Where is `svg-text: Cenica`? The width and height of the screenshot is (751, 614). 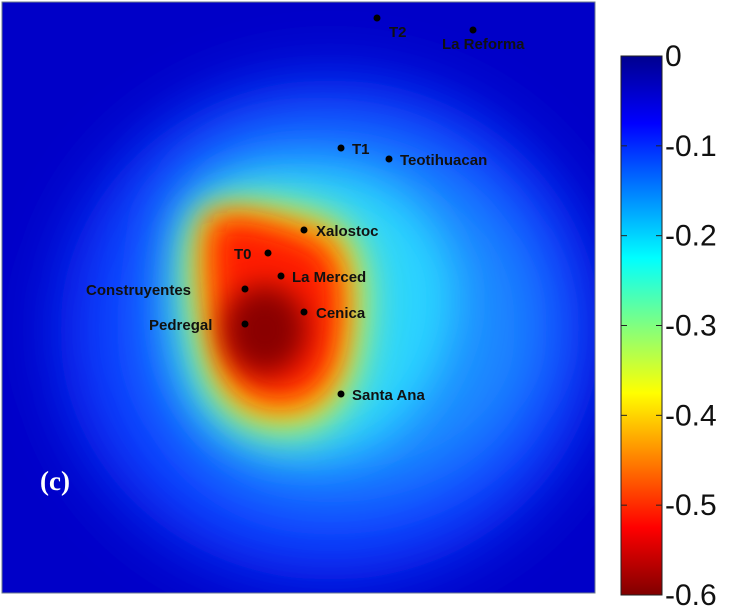 svg-text: Cenica is located at coordinates (341, 313).